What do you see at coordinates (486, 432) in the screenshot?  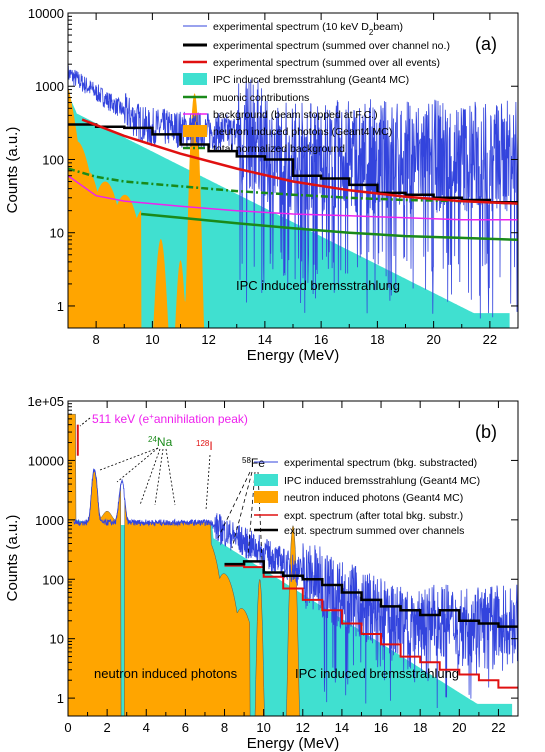 I see `panel-label: (b)` at bounding box center [486, 432].